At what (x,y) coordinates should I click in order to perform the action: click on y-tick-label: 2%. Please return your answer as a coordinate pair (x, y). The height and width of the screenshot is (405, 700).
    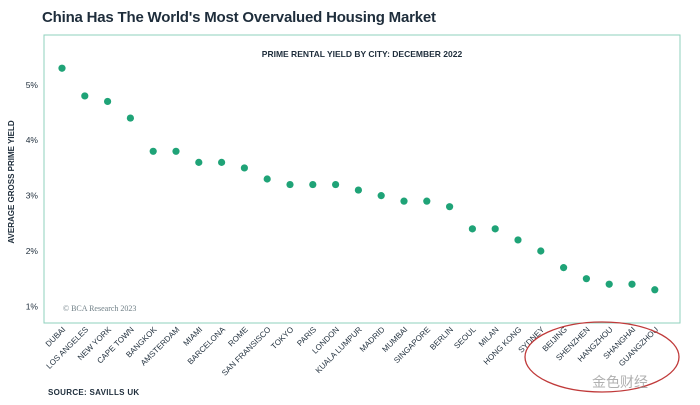
    Looking at the image, I should click on (32, 251).